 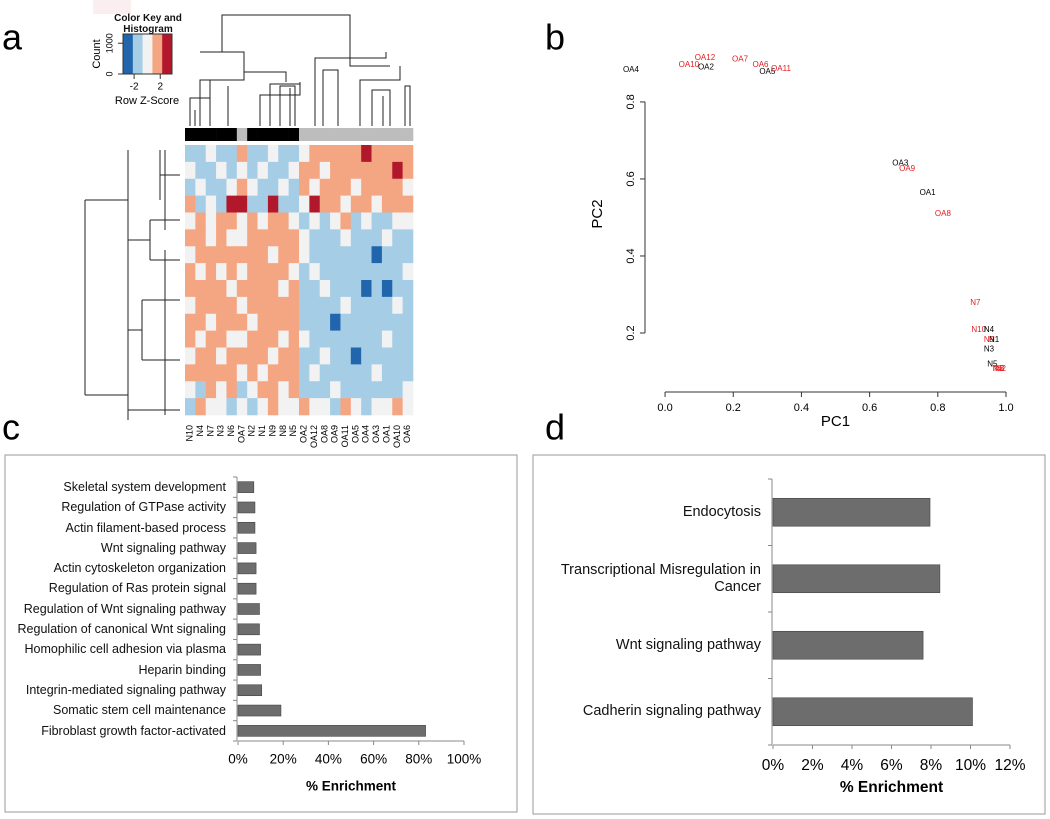 I want to click on label-box: Actin cytoskeleton organization, so click(x=139, y=568).